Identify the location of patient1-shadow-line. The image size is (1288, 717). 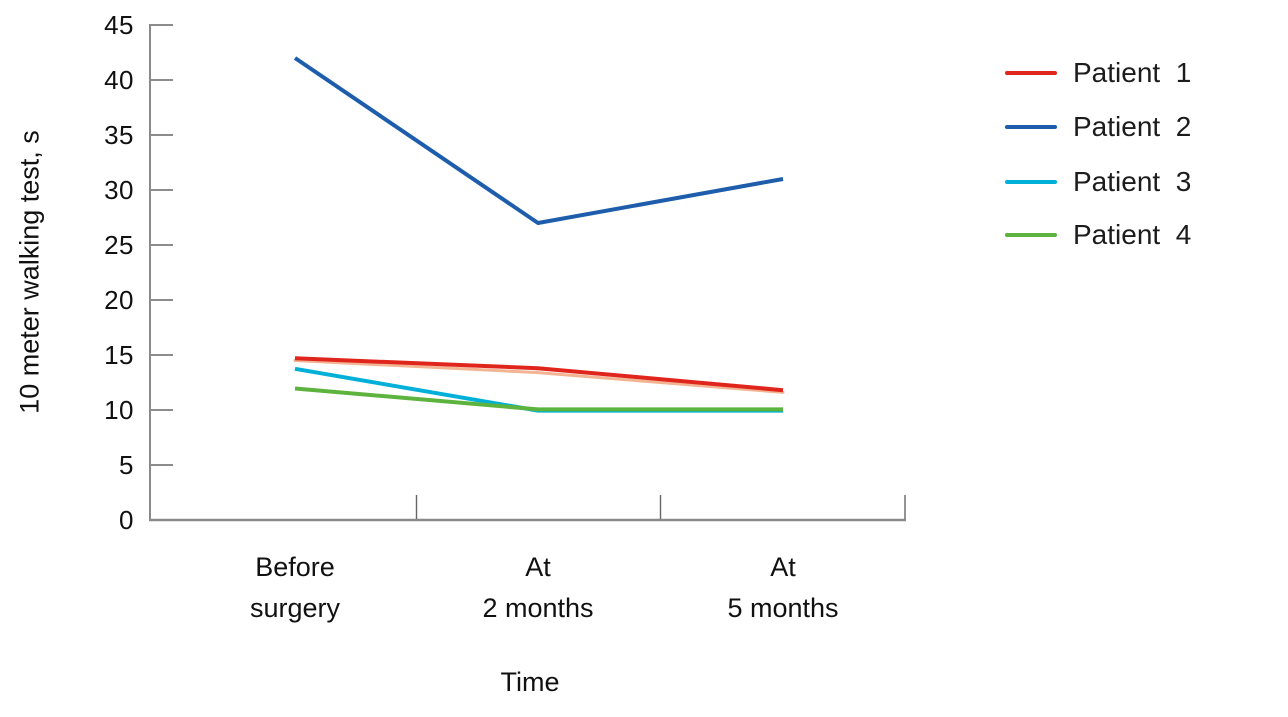
(539, 376).